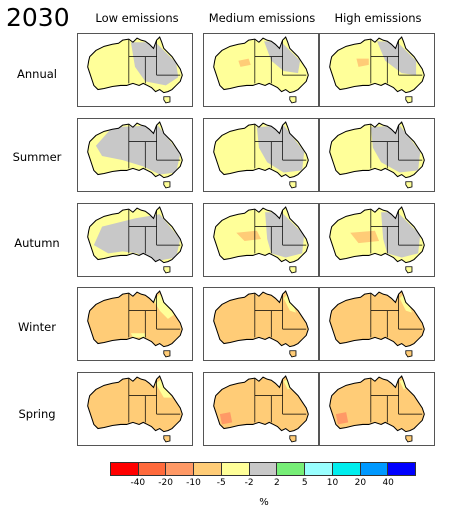  I want to click on map-panel-autumn-high, so click(377, 240).